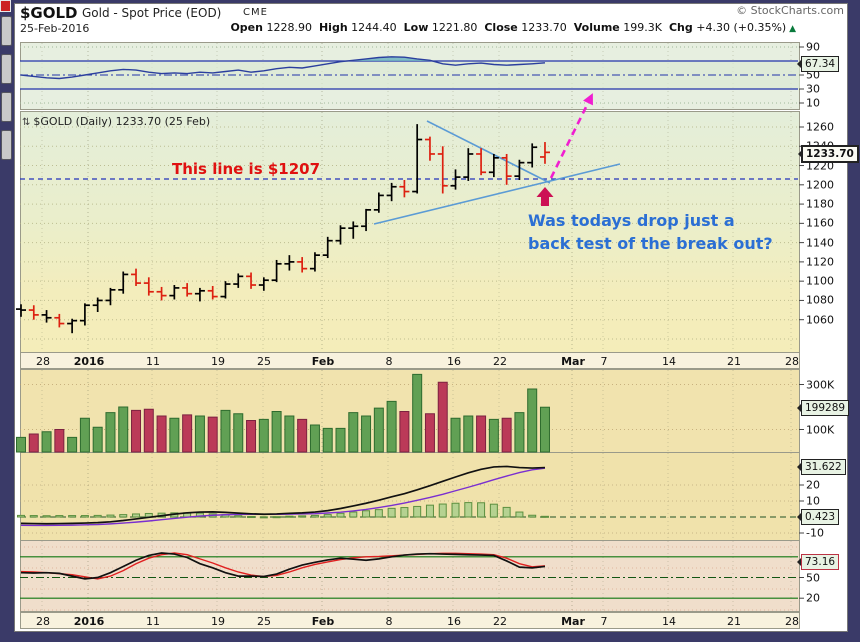 The image size is (860, 642). What do you see at coordinates (818, 64) in the screenshot?
I see `rsi-value-tag: 67.34` at bounding box center [818, 64].